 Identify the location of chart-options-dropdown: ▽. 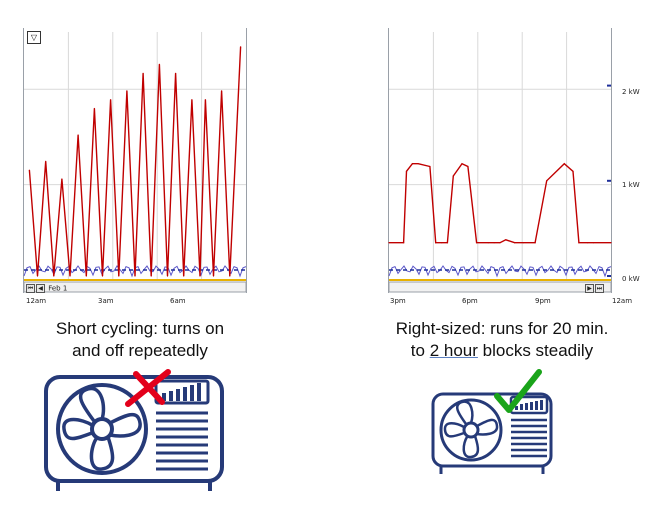
(34, 37).